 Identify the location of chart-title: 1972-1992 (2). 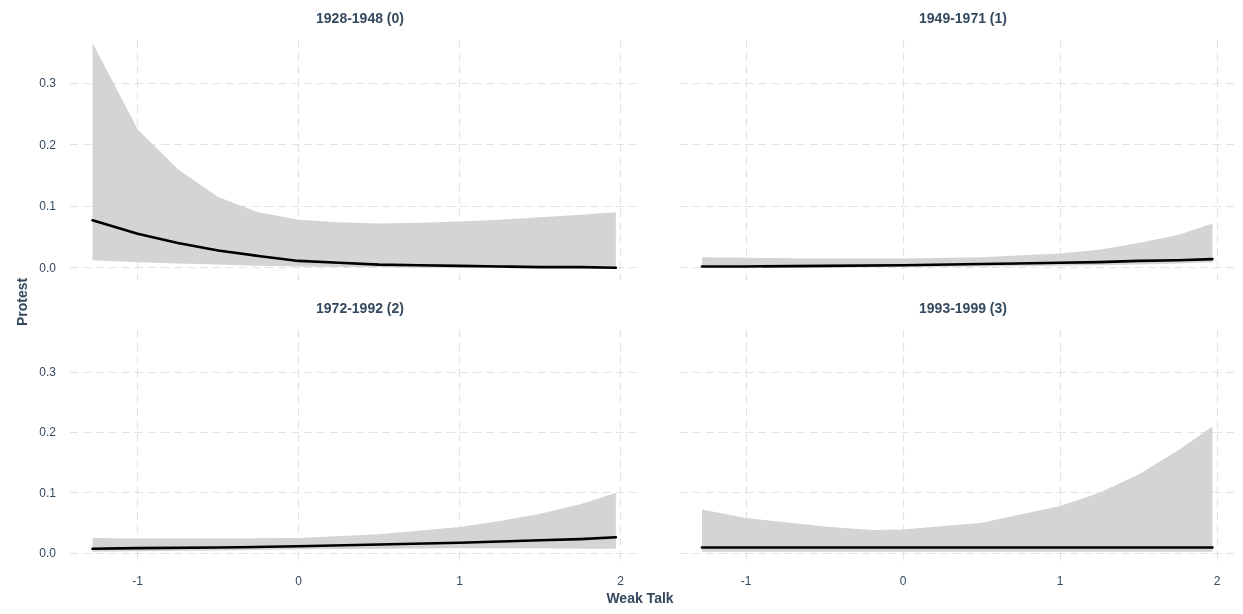
(360, 308).